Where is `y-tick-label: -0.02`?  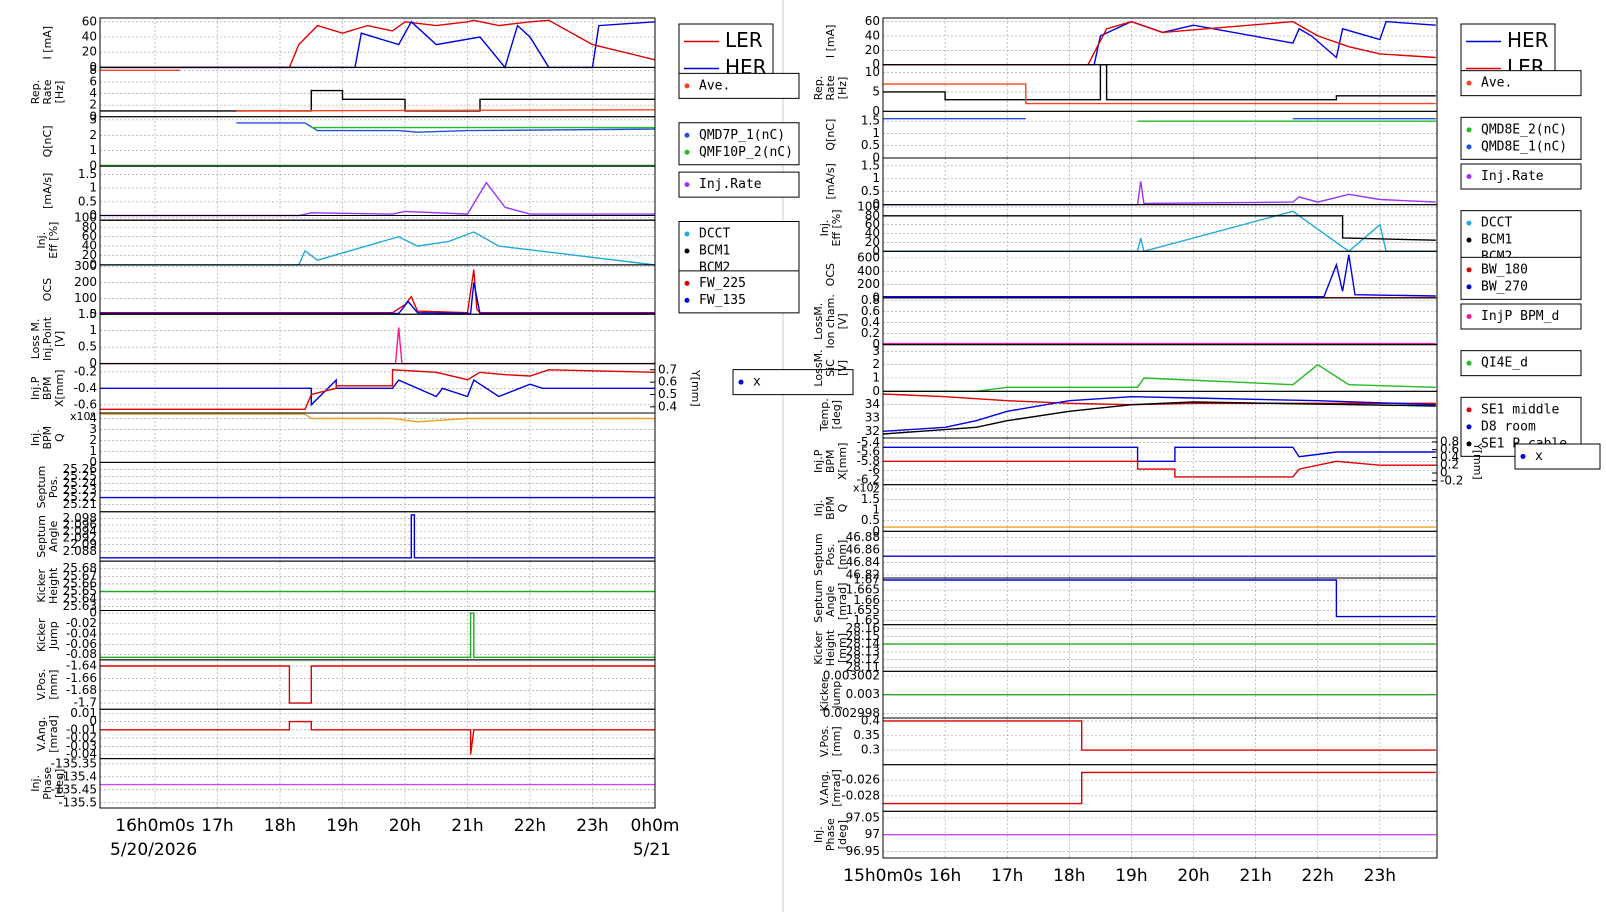
y-tick-label: -0.02 is located at coordinates (81, 738).